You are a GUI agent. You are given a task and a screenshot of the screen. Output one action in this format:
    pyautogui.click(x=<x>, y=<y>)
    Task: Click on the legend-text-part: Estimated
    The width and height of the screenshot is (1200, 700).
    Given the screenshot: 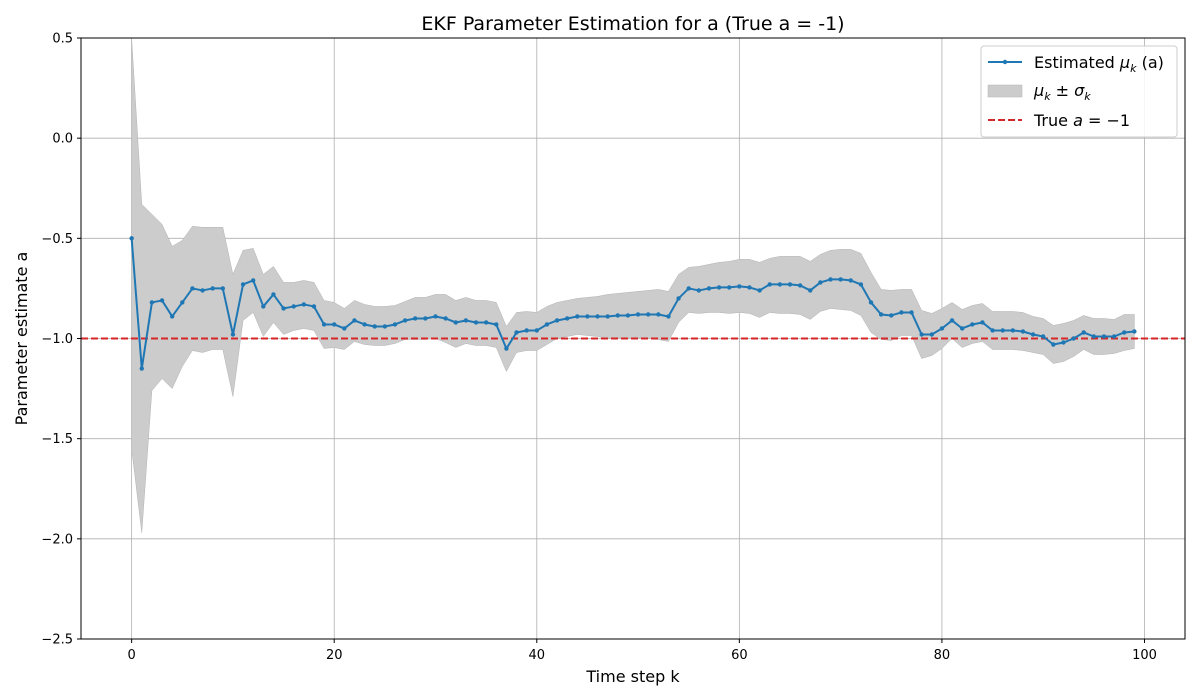 What is the action you would take?
    pyautogui.click(x=1077, y=62)
    